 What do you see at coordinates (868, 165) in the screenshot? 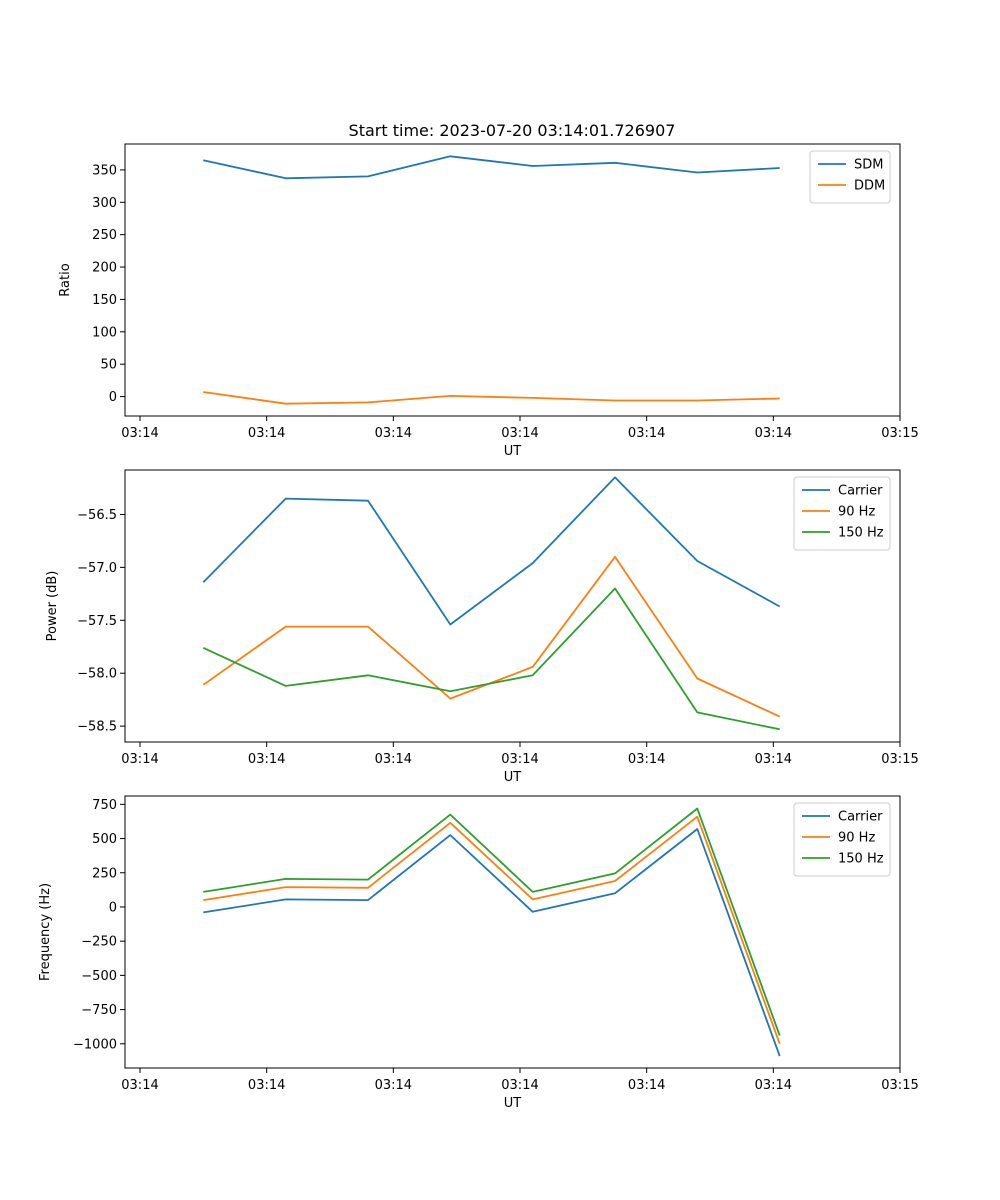
I see `legend-entry: SDM` at bounding box center [868, 165].